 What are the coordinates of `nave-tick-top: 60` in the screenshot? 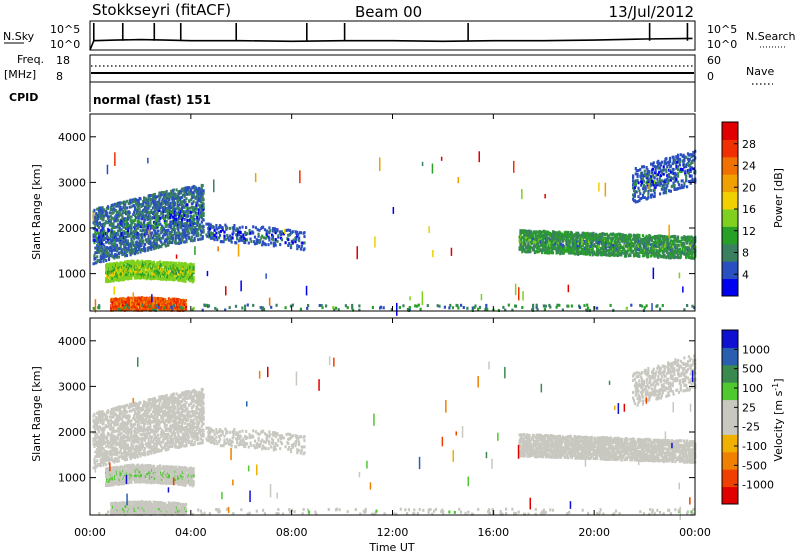 It's located at (714, 60).